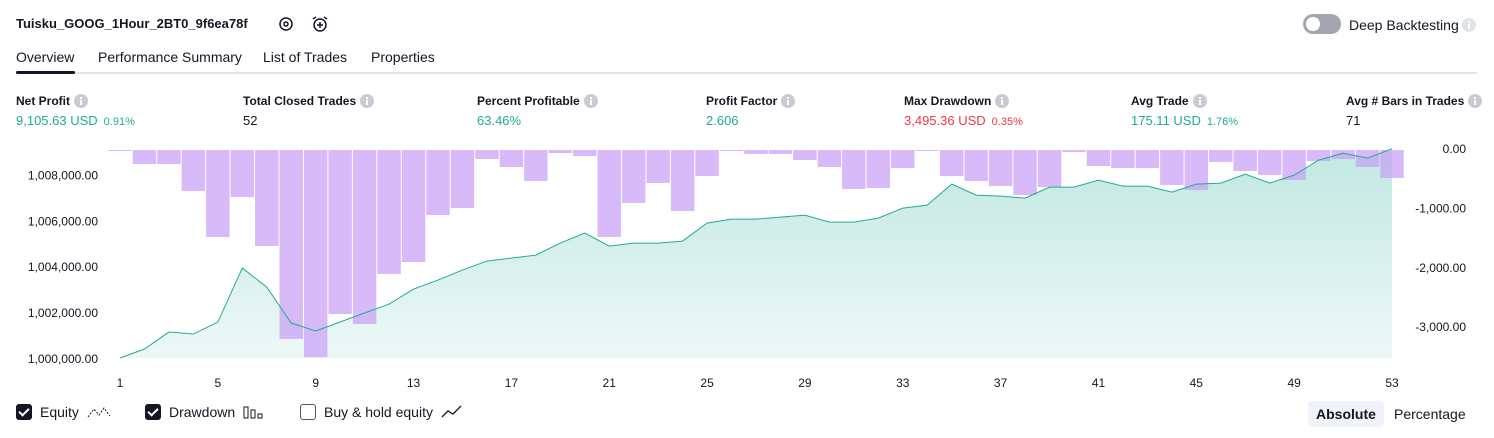 The width and height of the screenshot is (1494, 438). I want to click on legend-item: Buy & hold equity, so click(381, 412).